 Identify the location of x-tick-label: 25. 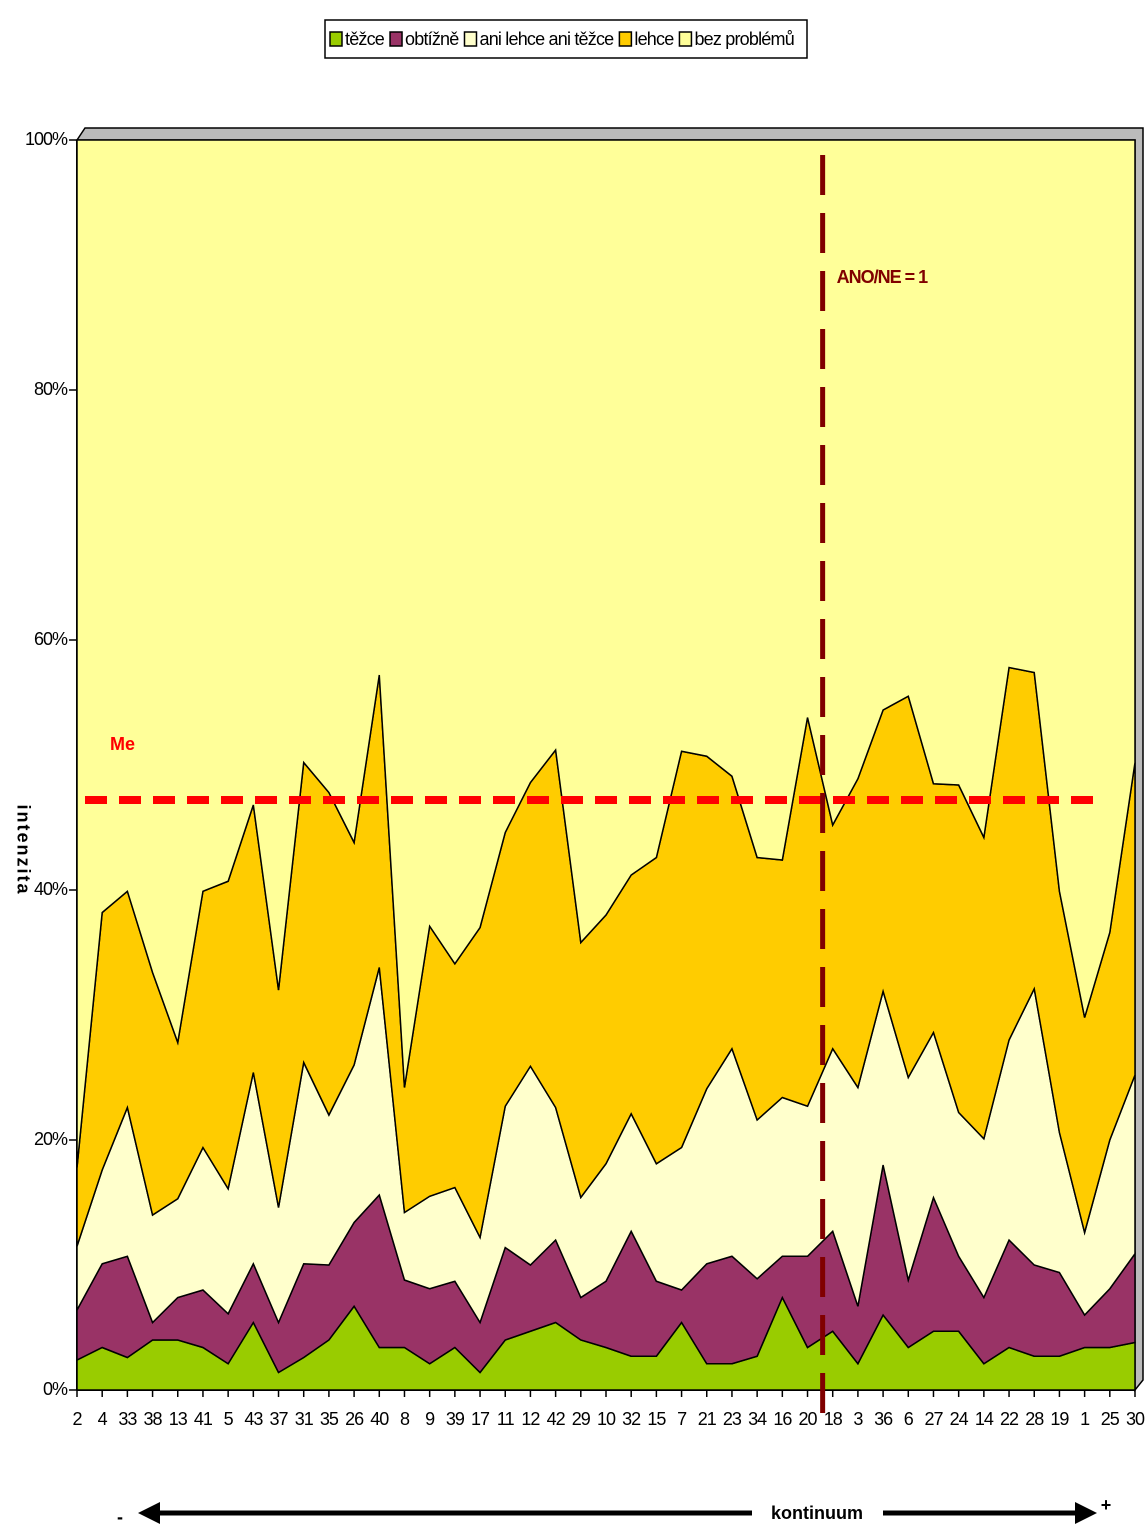
(1110, 1419).